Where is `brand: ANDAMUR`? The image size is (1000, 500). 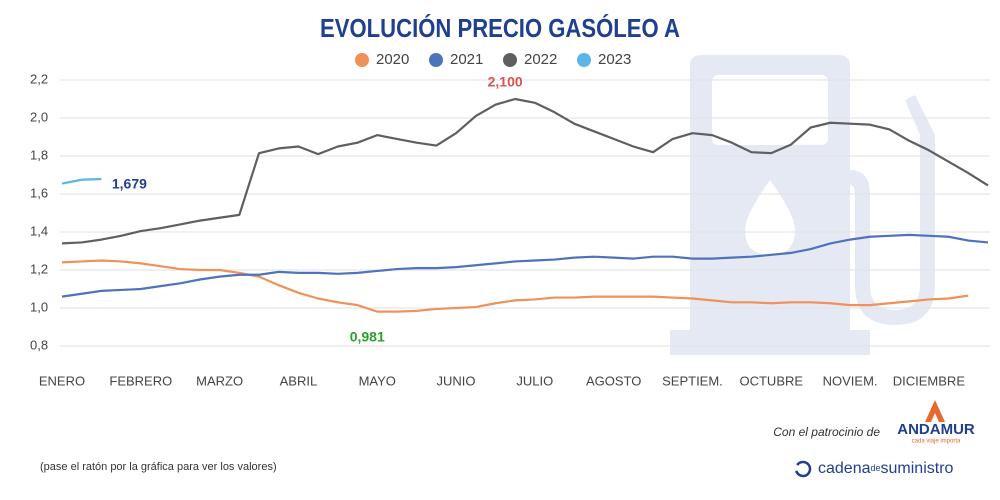
brand: ANDAMUR is located at coordinates (936, 429).